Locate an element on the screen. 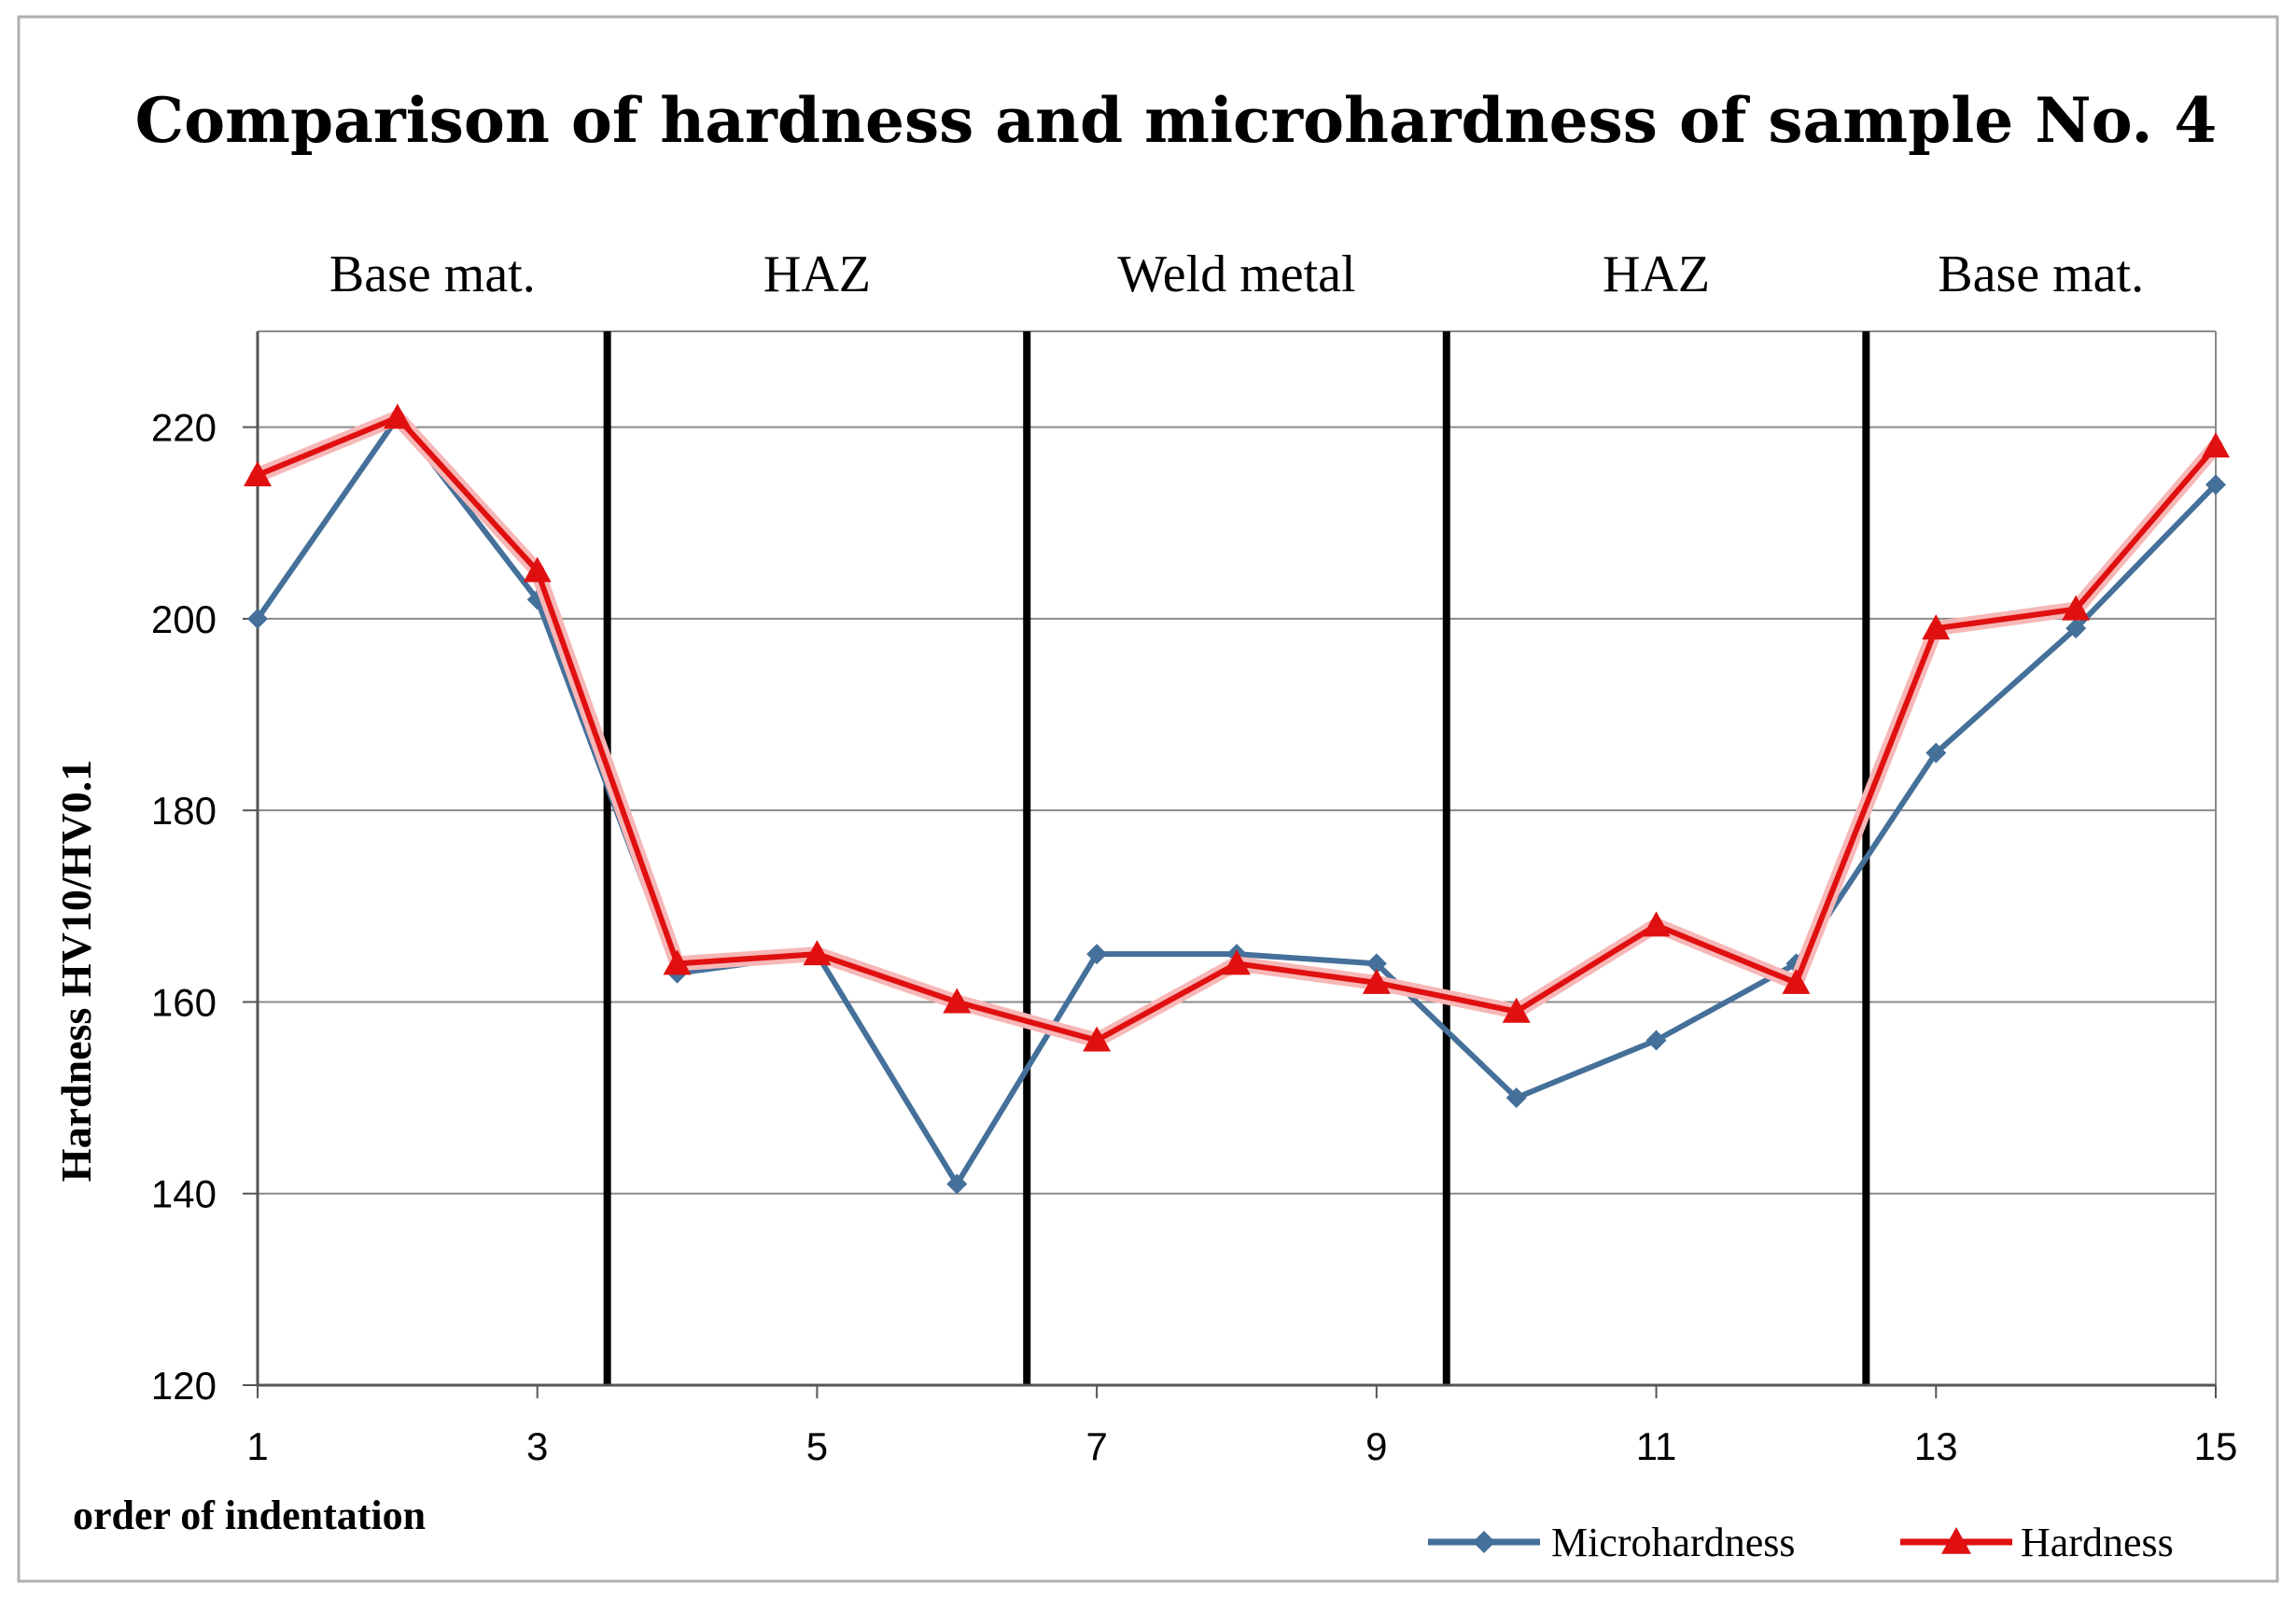 Image resolution: width=2296 pixels, height=1598 pixels. region-label-2: HAZ is located at coordinates (817, 274).